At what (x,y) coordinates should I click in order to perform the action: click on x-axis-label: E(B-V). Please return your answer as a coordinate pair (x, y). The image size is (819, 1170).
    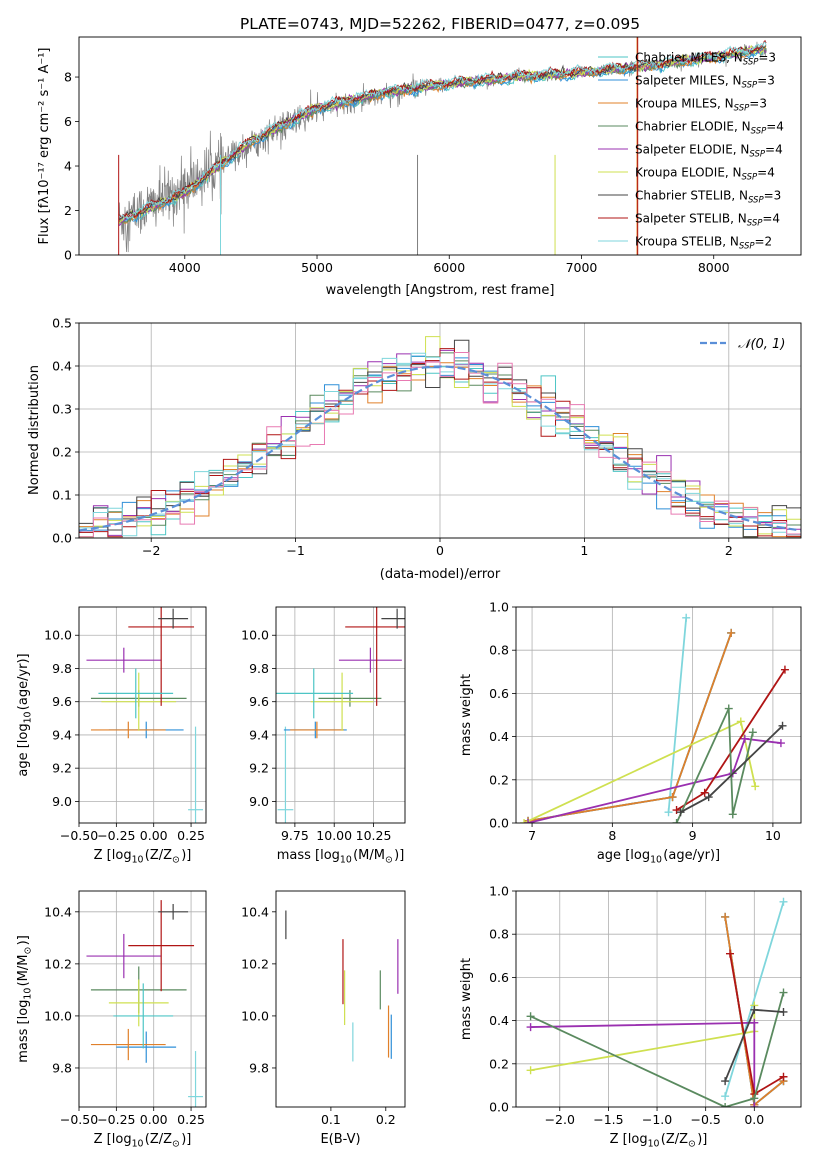
    Looking at the image, I should click on (340, 1139).